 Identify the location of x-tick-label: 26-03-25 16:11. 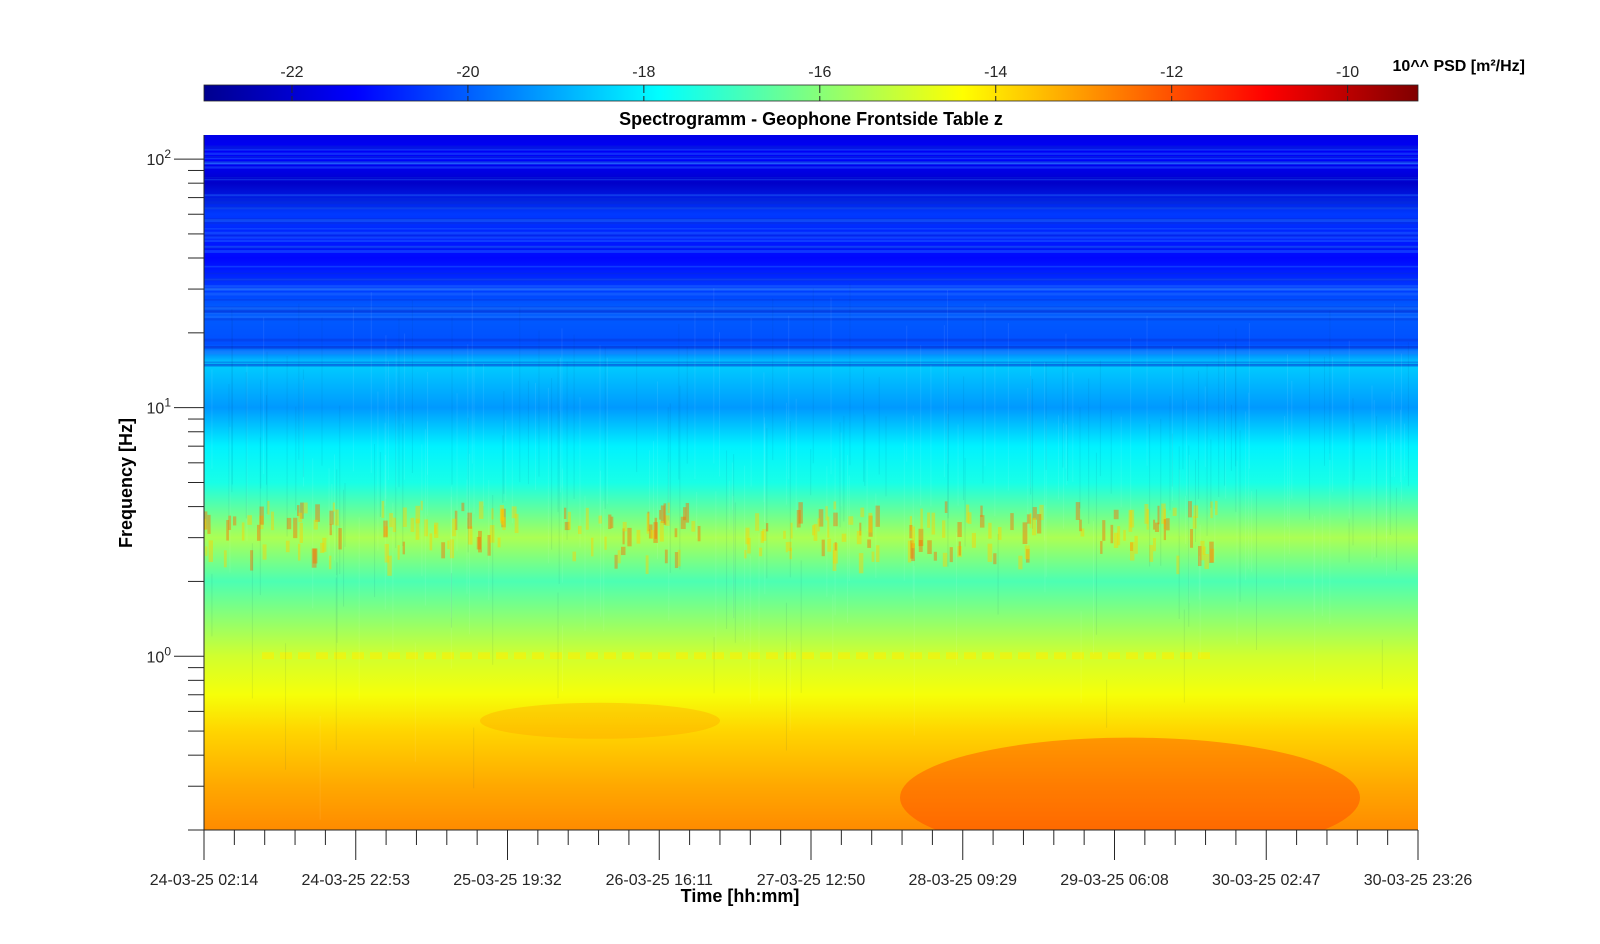
(659, 880).